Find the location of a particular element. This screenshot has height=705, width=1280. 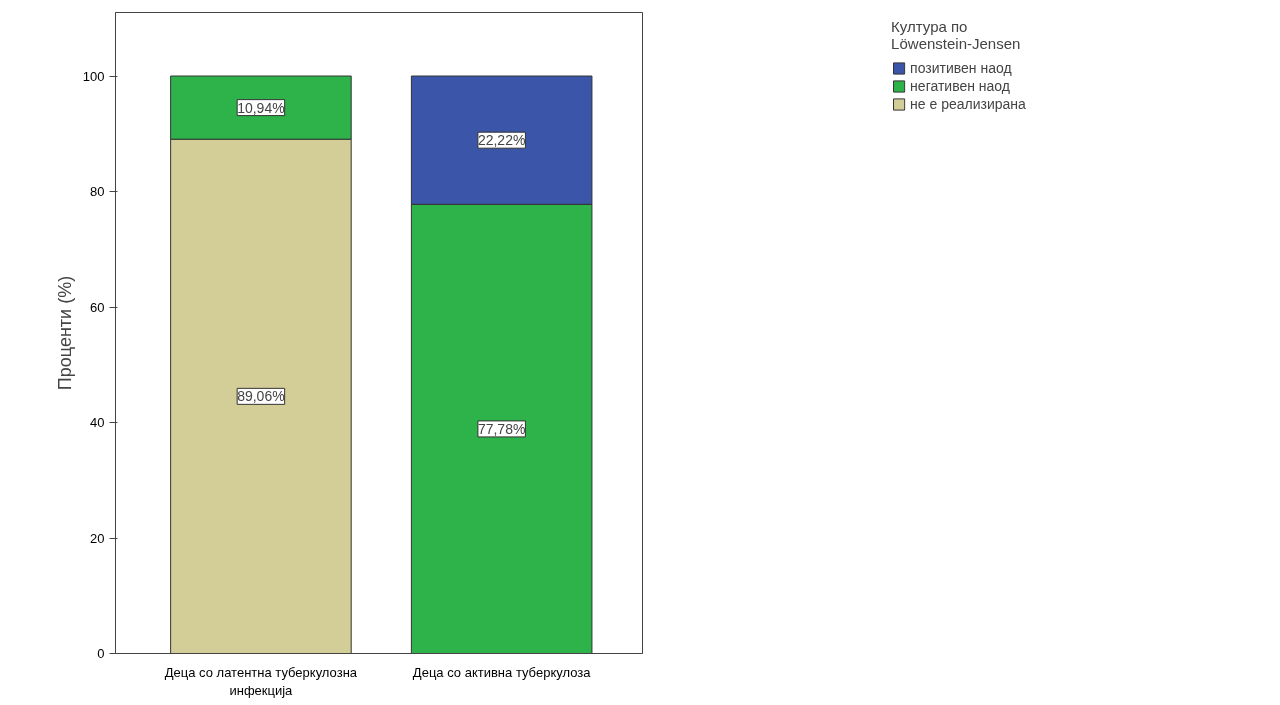

y-tick-label: 80 is located at coordinates (97, 192).